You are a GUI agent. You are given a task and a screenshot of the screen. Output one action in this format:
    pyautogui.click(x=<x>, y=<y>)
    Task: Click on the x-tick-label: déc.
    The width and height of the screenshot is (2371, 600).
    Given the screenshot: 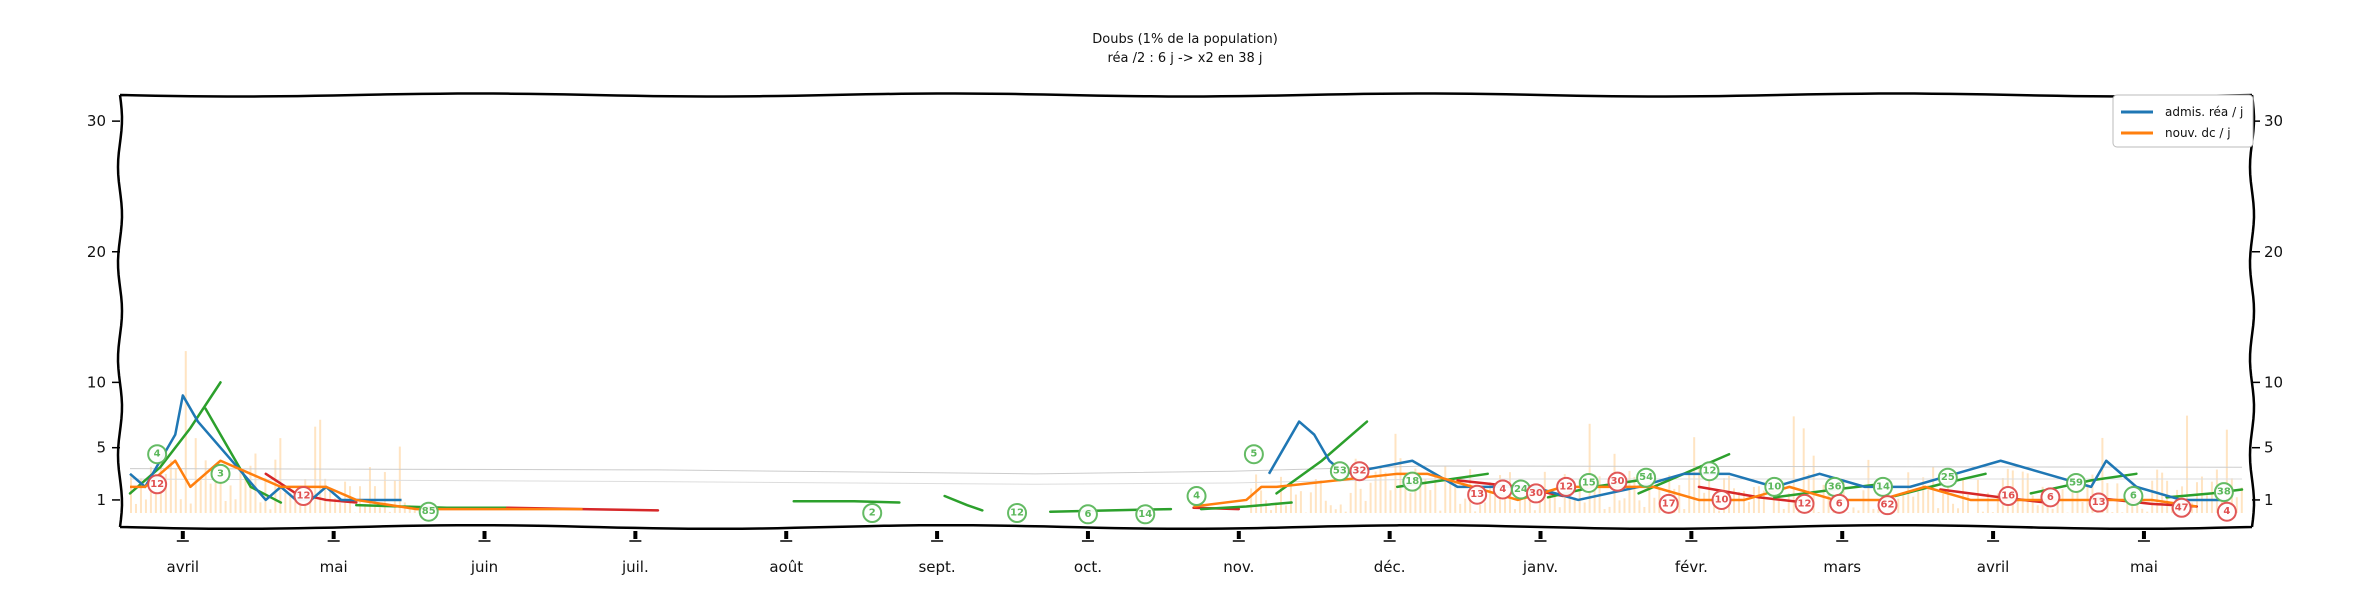 What is the action you would take?
    pyautogui.click(x=1390, y=567)
    